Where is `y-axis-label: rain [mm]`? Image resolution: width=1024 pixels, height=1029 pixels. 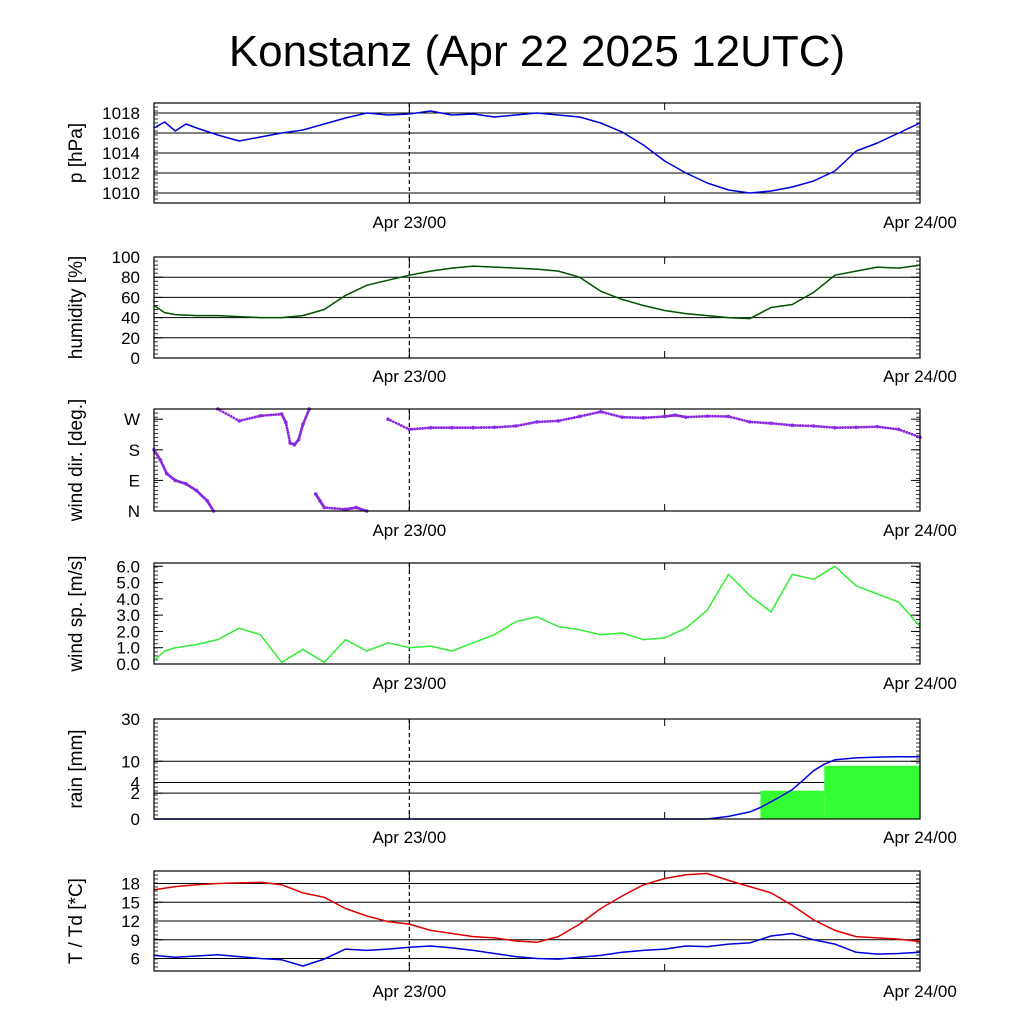 y-axis-label: rain [mm] is located at coordinates (76, 768).